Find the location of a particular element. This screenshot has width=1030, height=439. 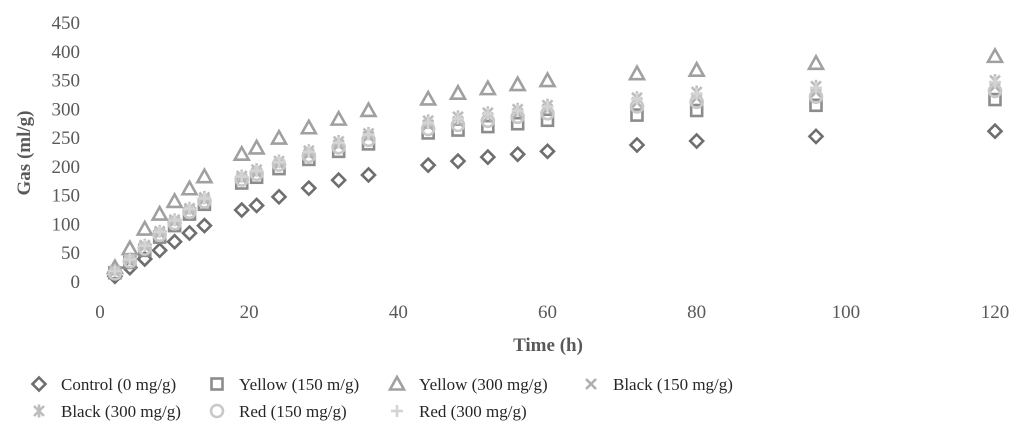

y-tick-label: 400 is located at coordinates (66, 52).